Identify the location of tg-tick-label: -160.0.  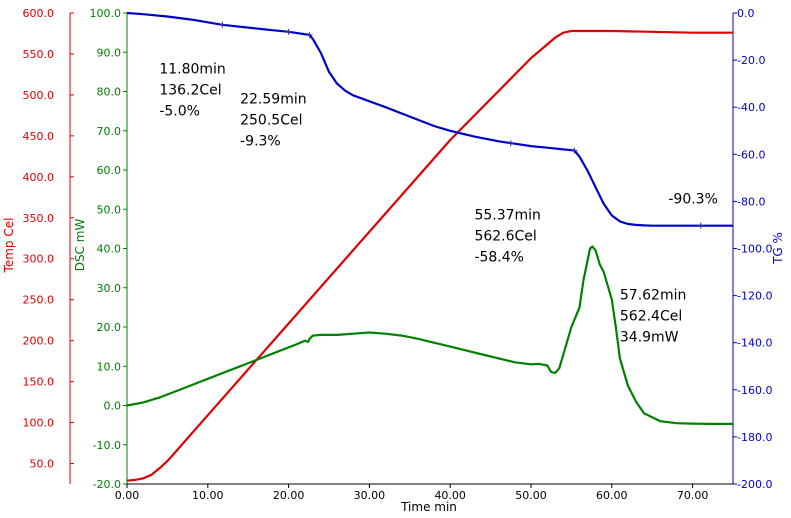
(754, 390).